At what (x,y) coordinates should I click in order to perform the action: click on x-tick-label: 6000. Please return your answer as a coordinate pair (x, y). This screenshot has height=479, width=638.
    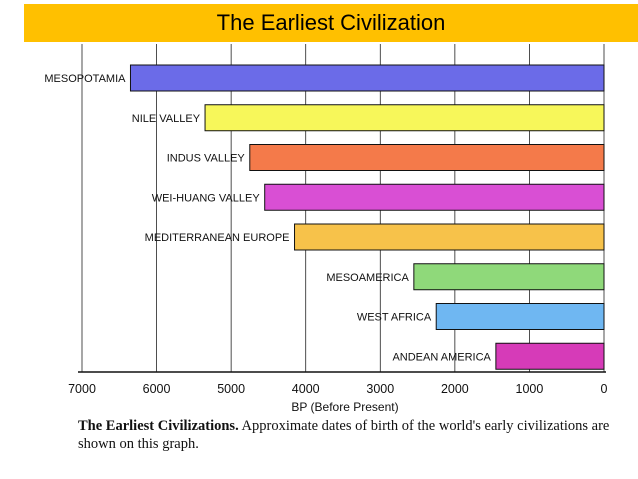
    Looking at the image, I should click on (157, 389).